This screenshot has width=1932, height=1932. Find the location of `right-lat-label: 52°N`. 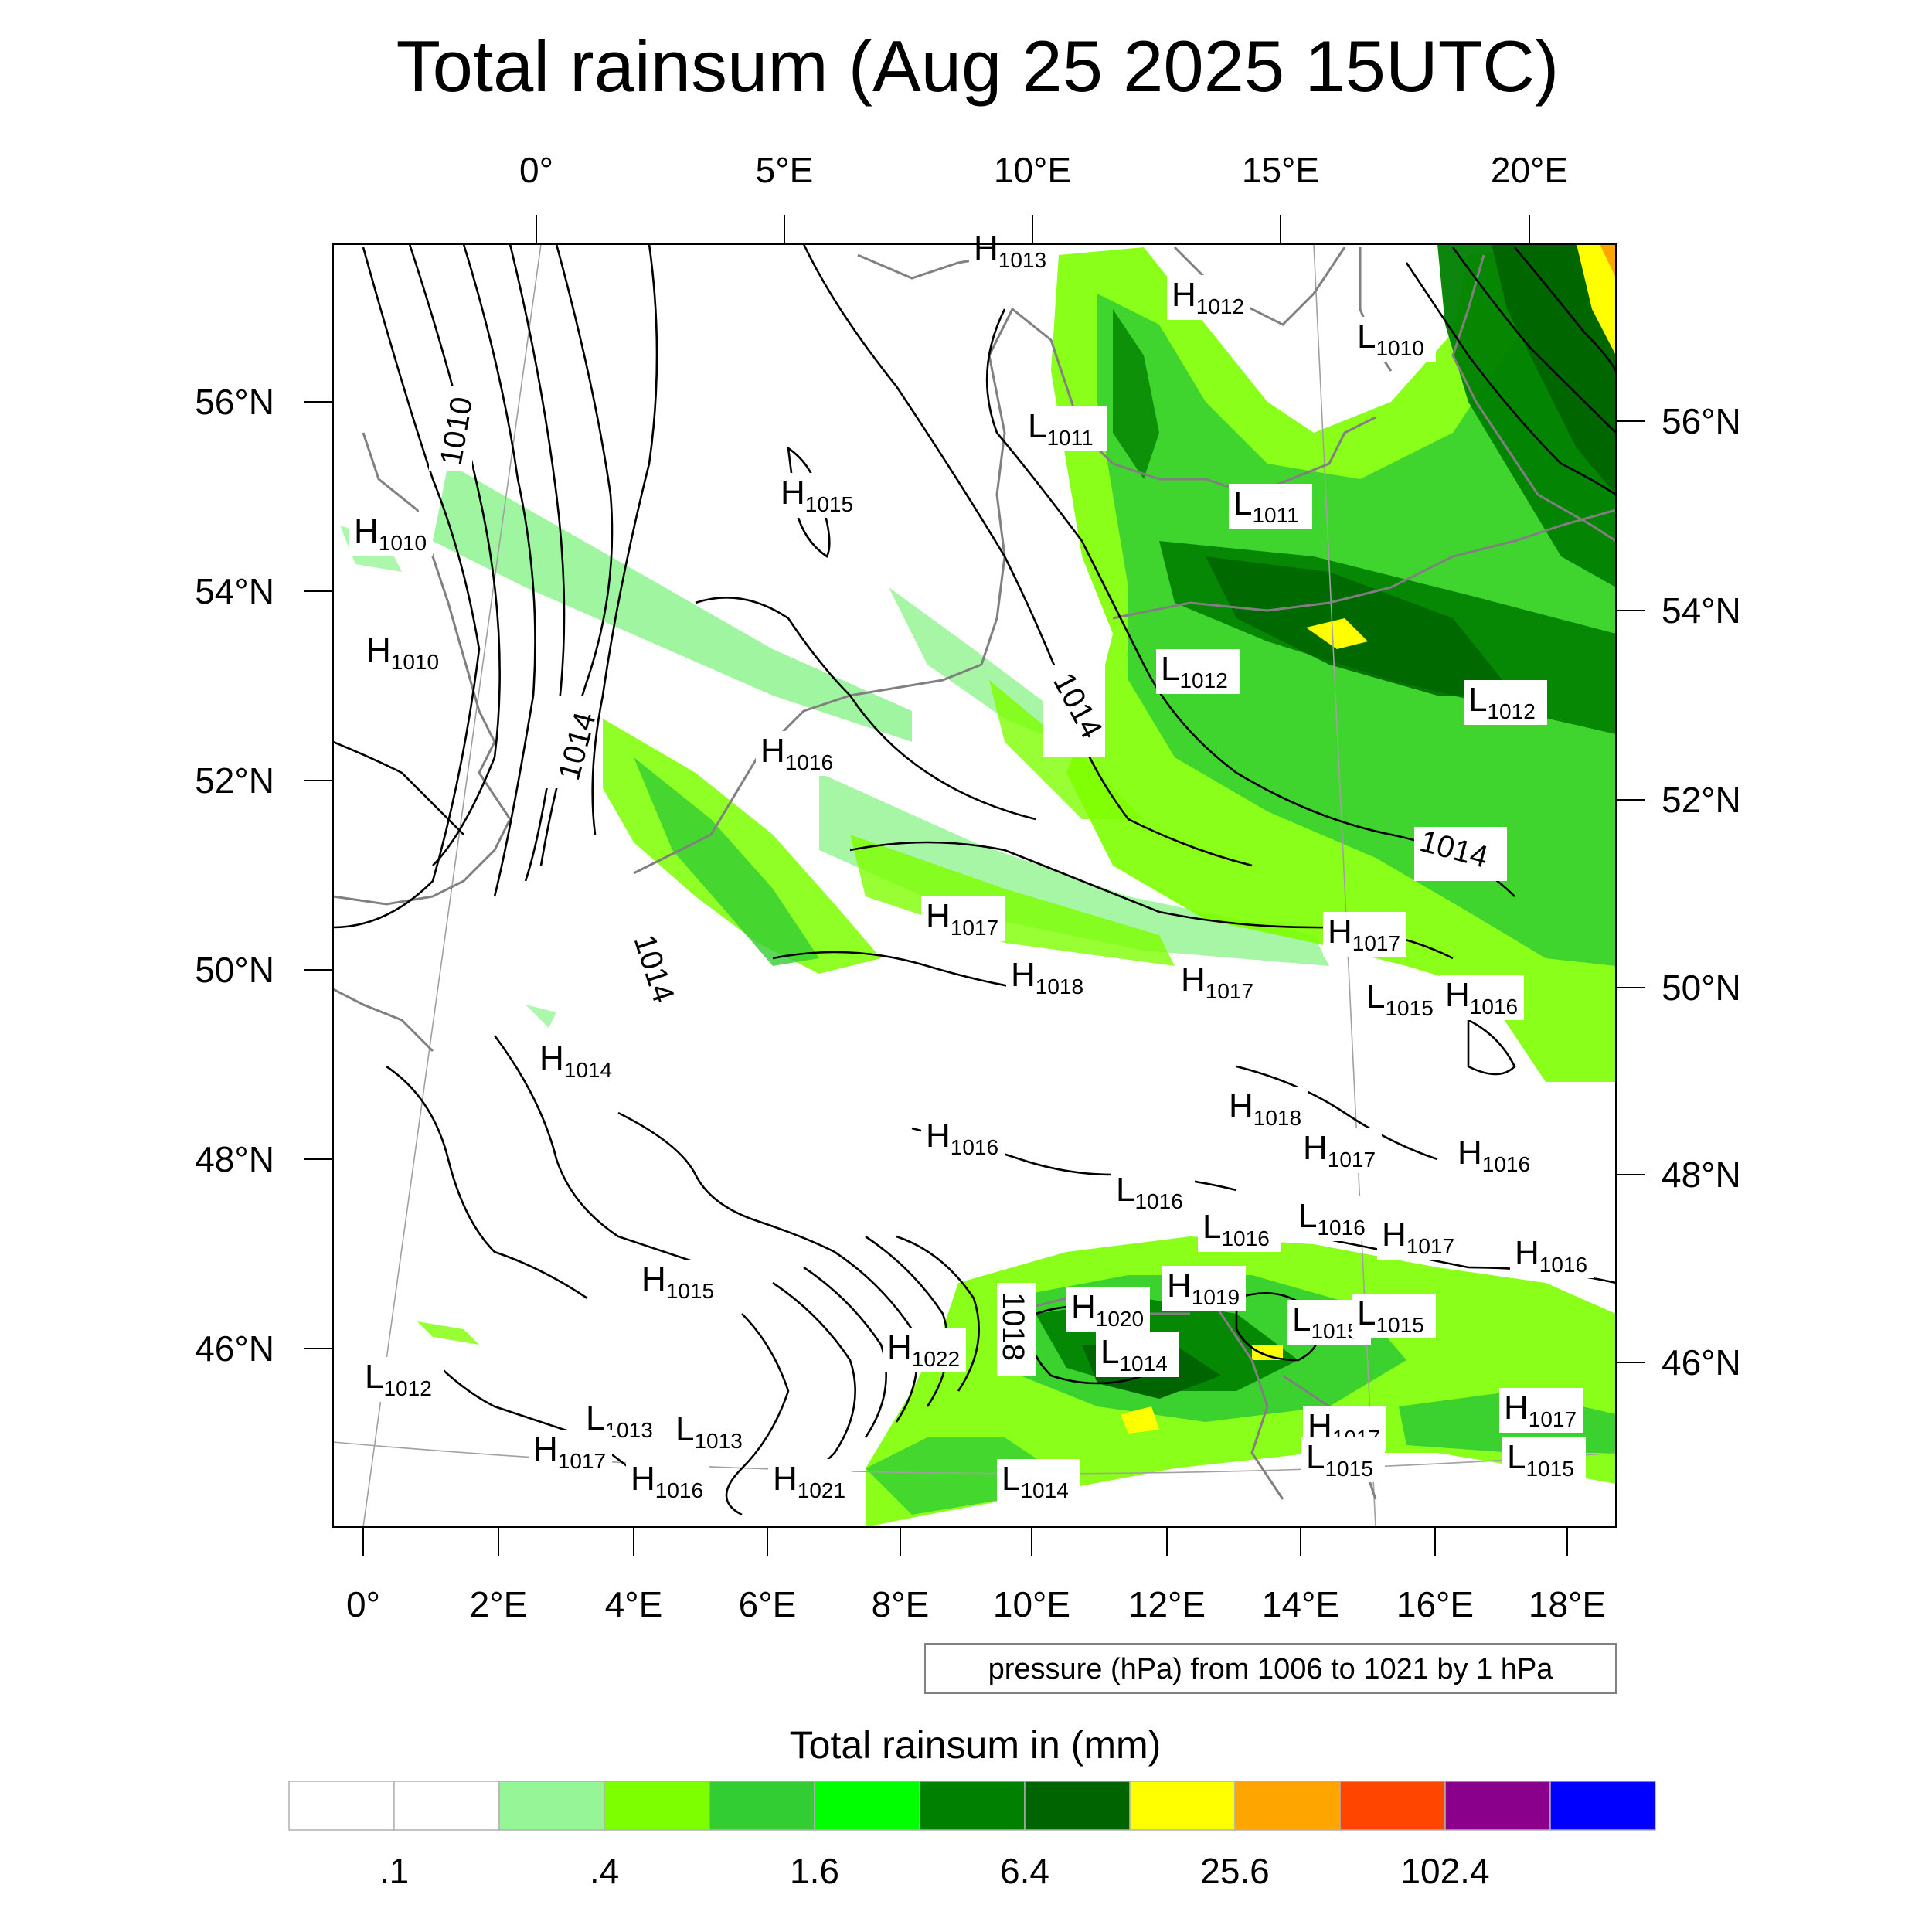

right-lat-label: 52°N is located at coordinates (1701, 800).